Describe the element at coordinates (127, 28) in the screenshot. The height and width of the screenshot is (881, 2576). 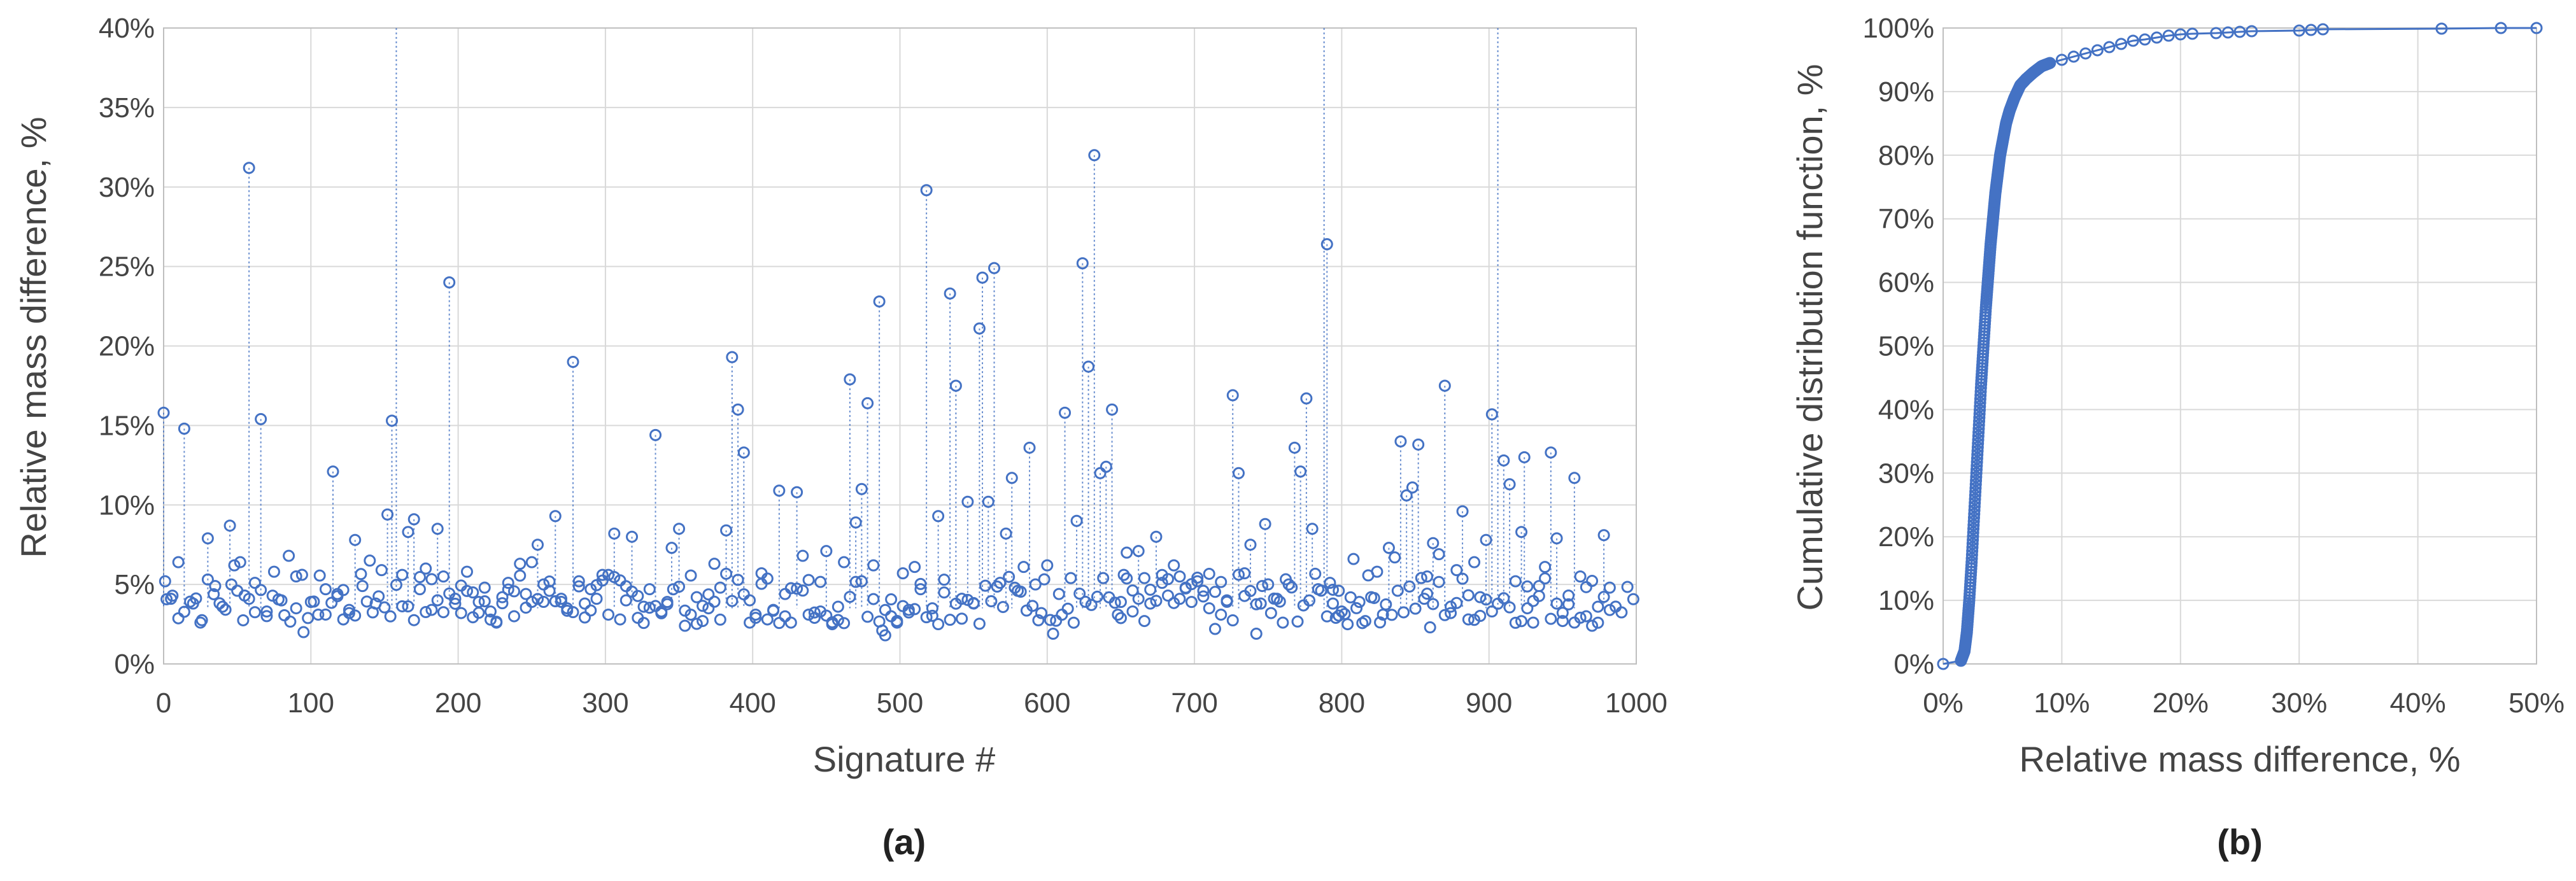
I see `a-y-tick-label: 40%` at that location.